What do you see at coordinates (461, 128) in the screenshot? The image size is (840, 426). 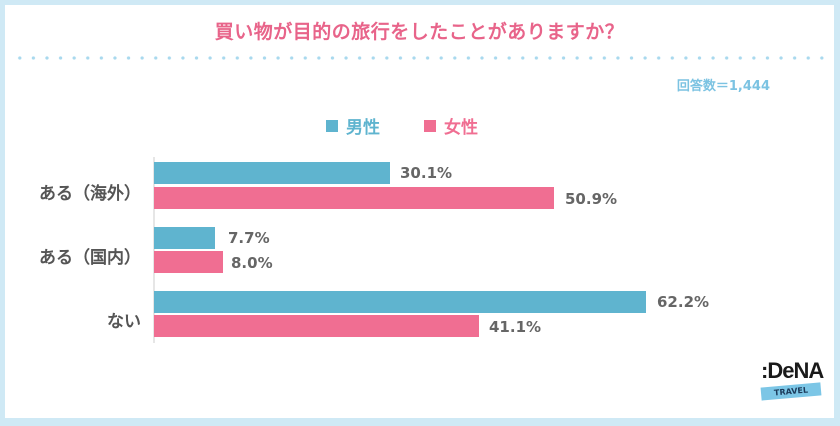 I see `legend-label-female: 女性` at bounding box center [461, 128].